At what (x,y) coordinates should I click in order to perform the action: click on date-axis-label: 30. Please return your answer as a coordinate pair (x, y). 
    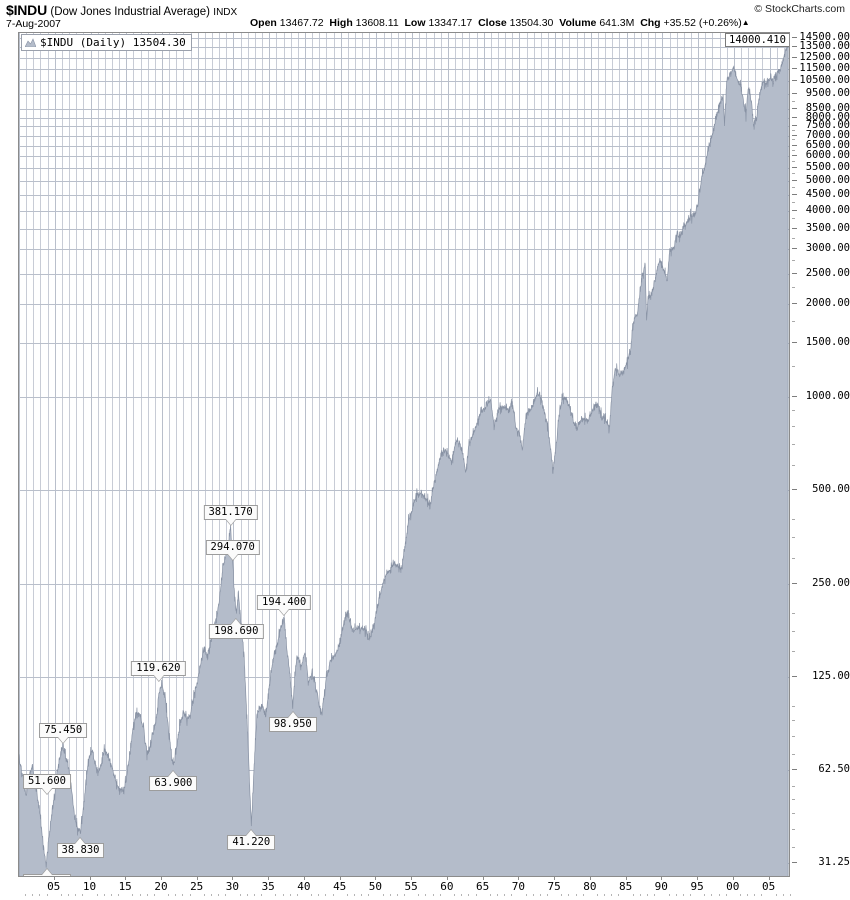
    Looking at the image, I should click on (232, 886).